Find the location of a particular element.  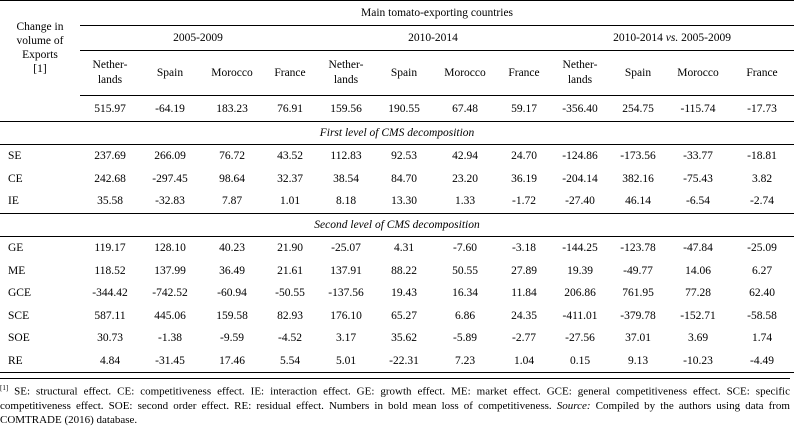

table-cell: 35.62 is located at coordinates (404, 338).